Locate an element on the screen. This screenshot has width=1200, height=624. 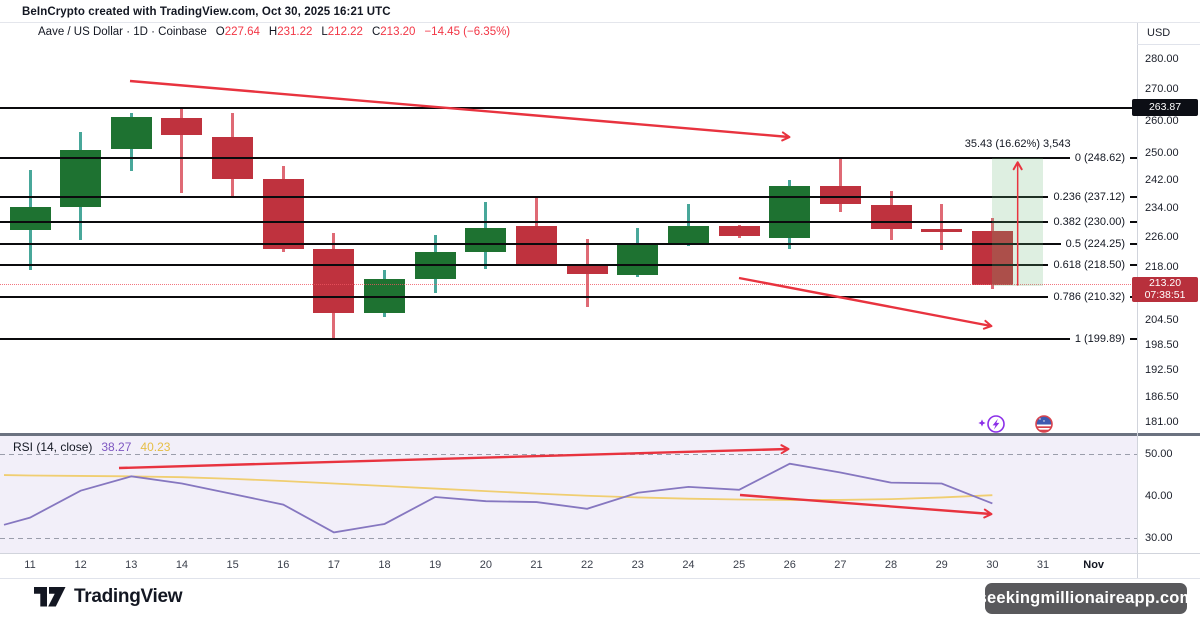
time-axis-day-label: 16 is located at coordinates (283, 565).